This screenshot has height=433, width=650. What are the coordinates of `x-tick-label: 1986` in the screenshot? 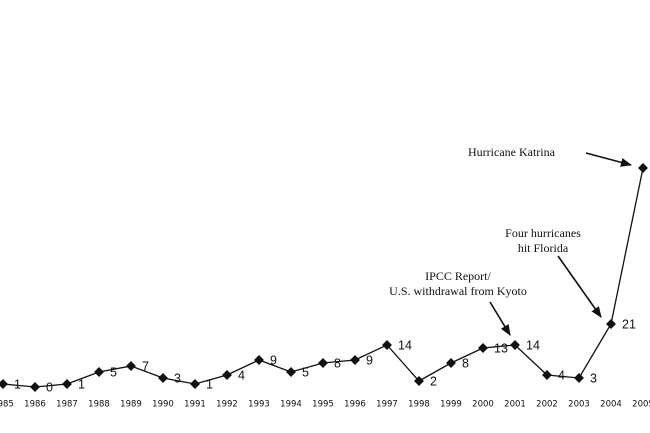 It's located at (35, 405).